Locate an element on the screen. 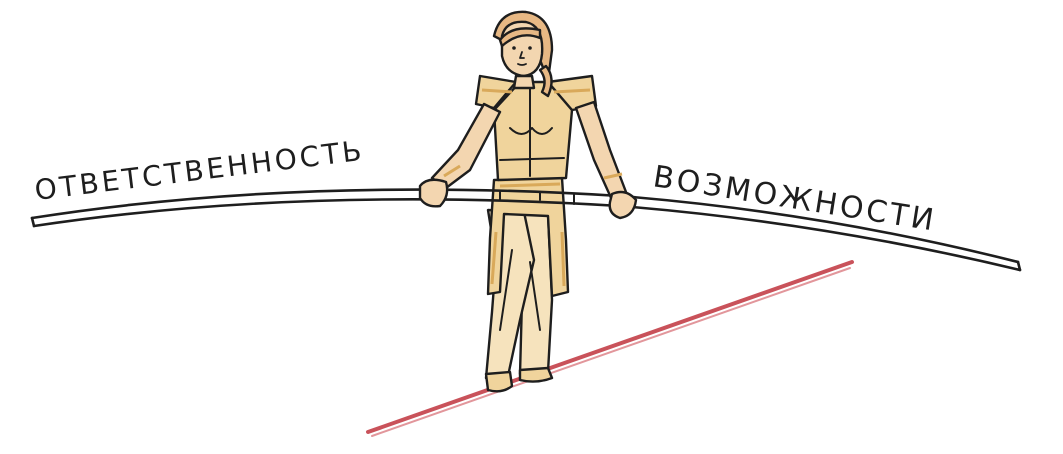 This screenshot has height=454, width=1063. feet is located at coordinates (519, 379).